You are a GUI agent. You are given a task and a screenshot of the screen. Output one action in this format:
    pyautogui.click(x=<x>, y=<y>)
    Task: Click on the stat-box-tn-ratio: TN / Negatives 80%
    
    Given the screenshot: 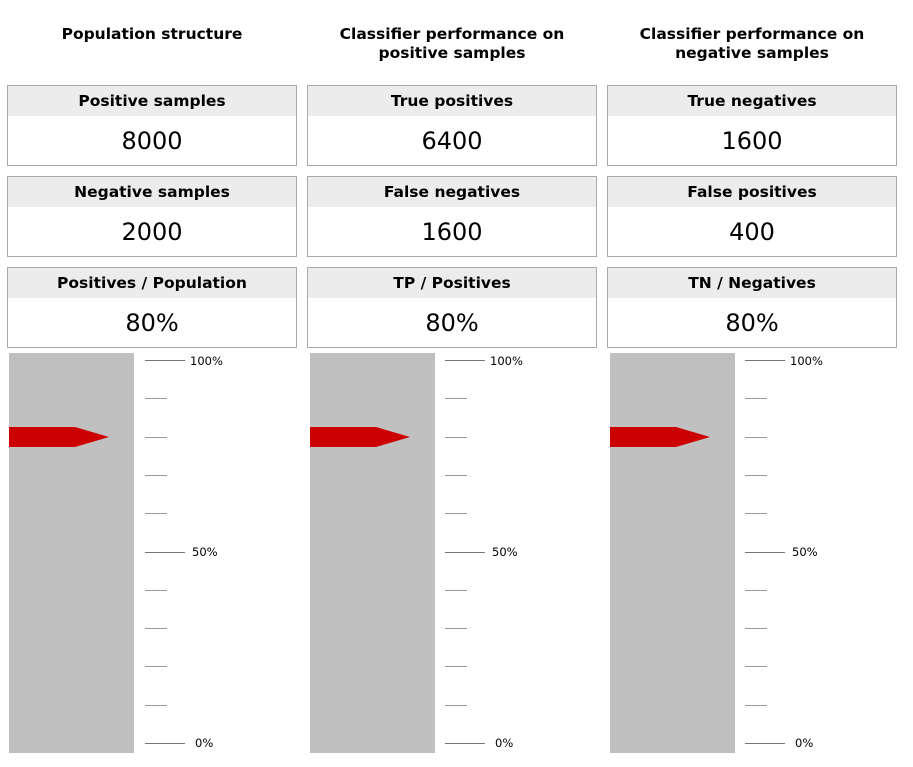 What is the action you would take?
    pyautogui.click(x=752, y=307)
    